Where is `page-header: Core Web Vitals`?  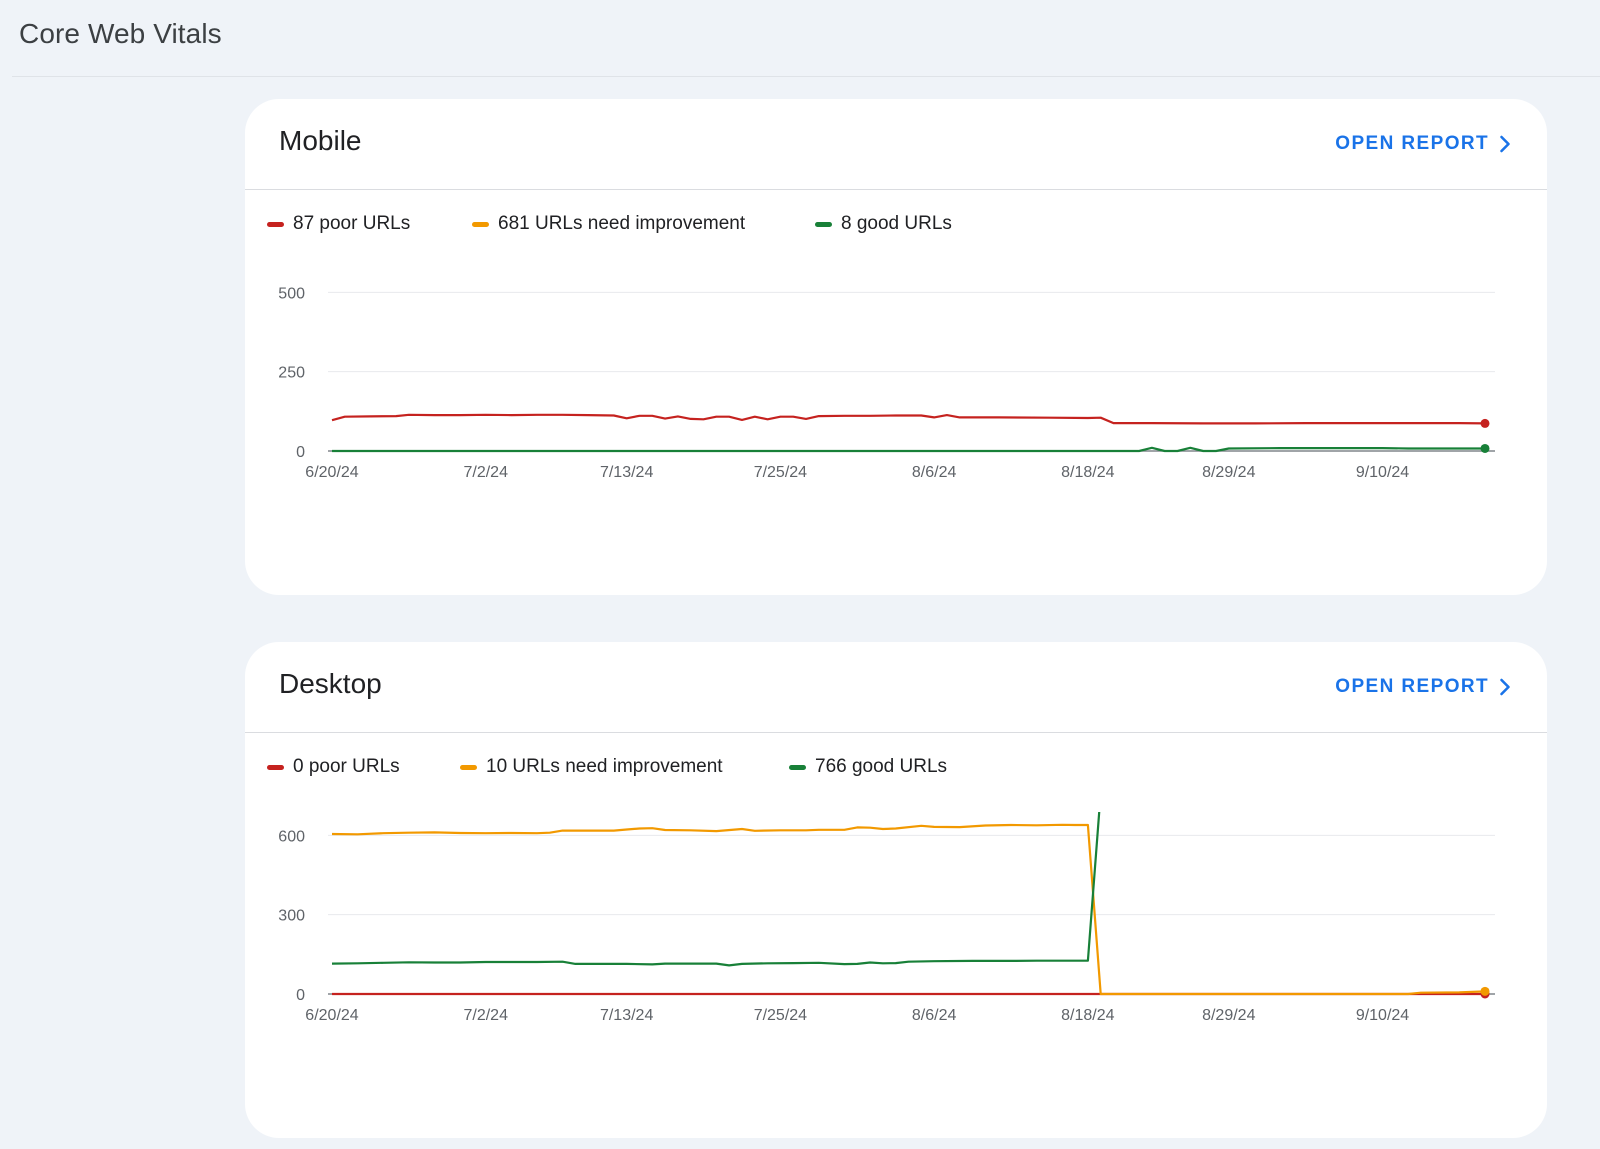 page-header: Core Web Vitals is located at coordinates (806, 38).